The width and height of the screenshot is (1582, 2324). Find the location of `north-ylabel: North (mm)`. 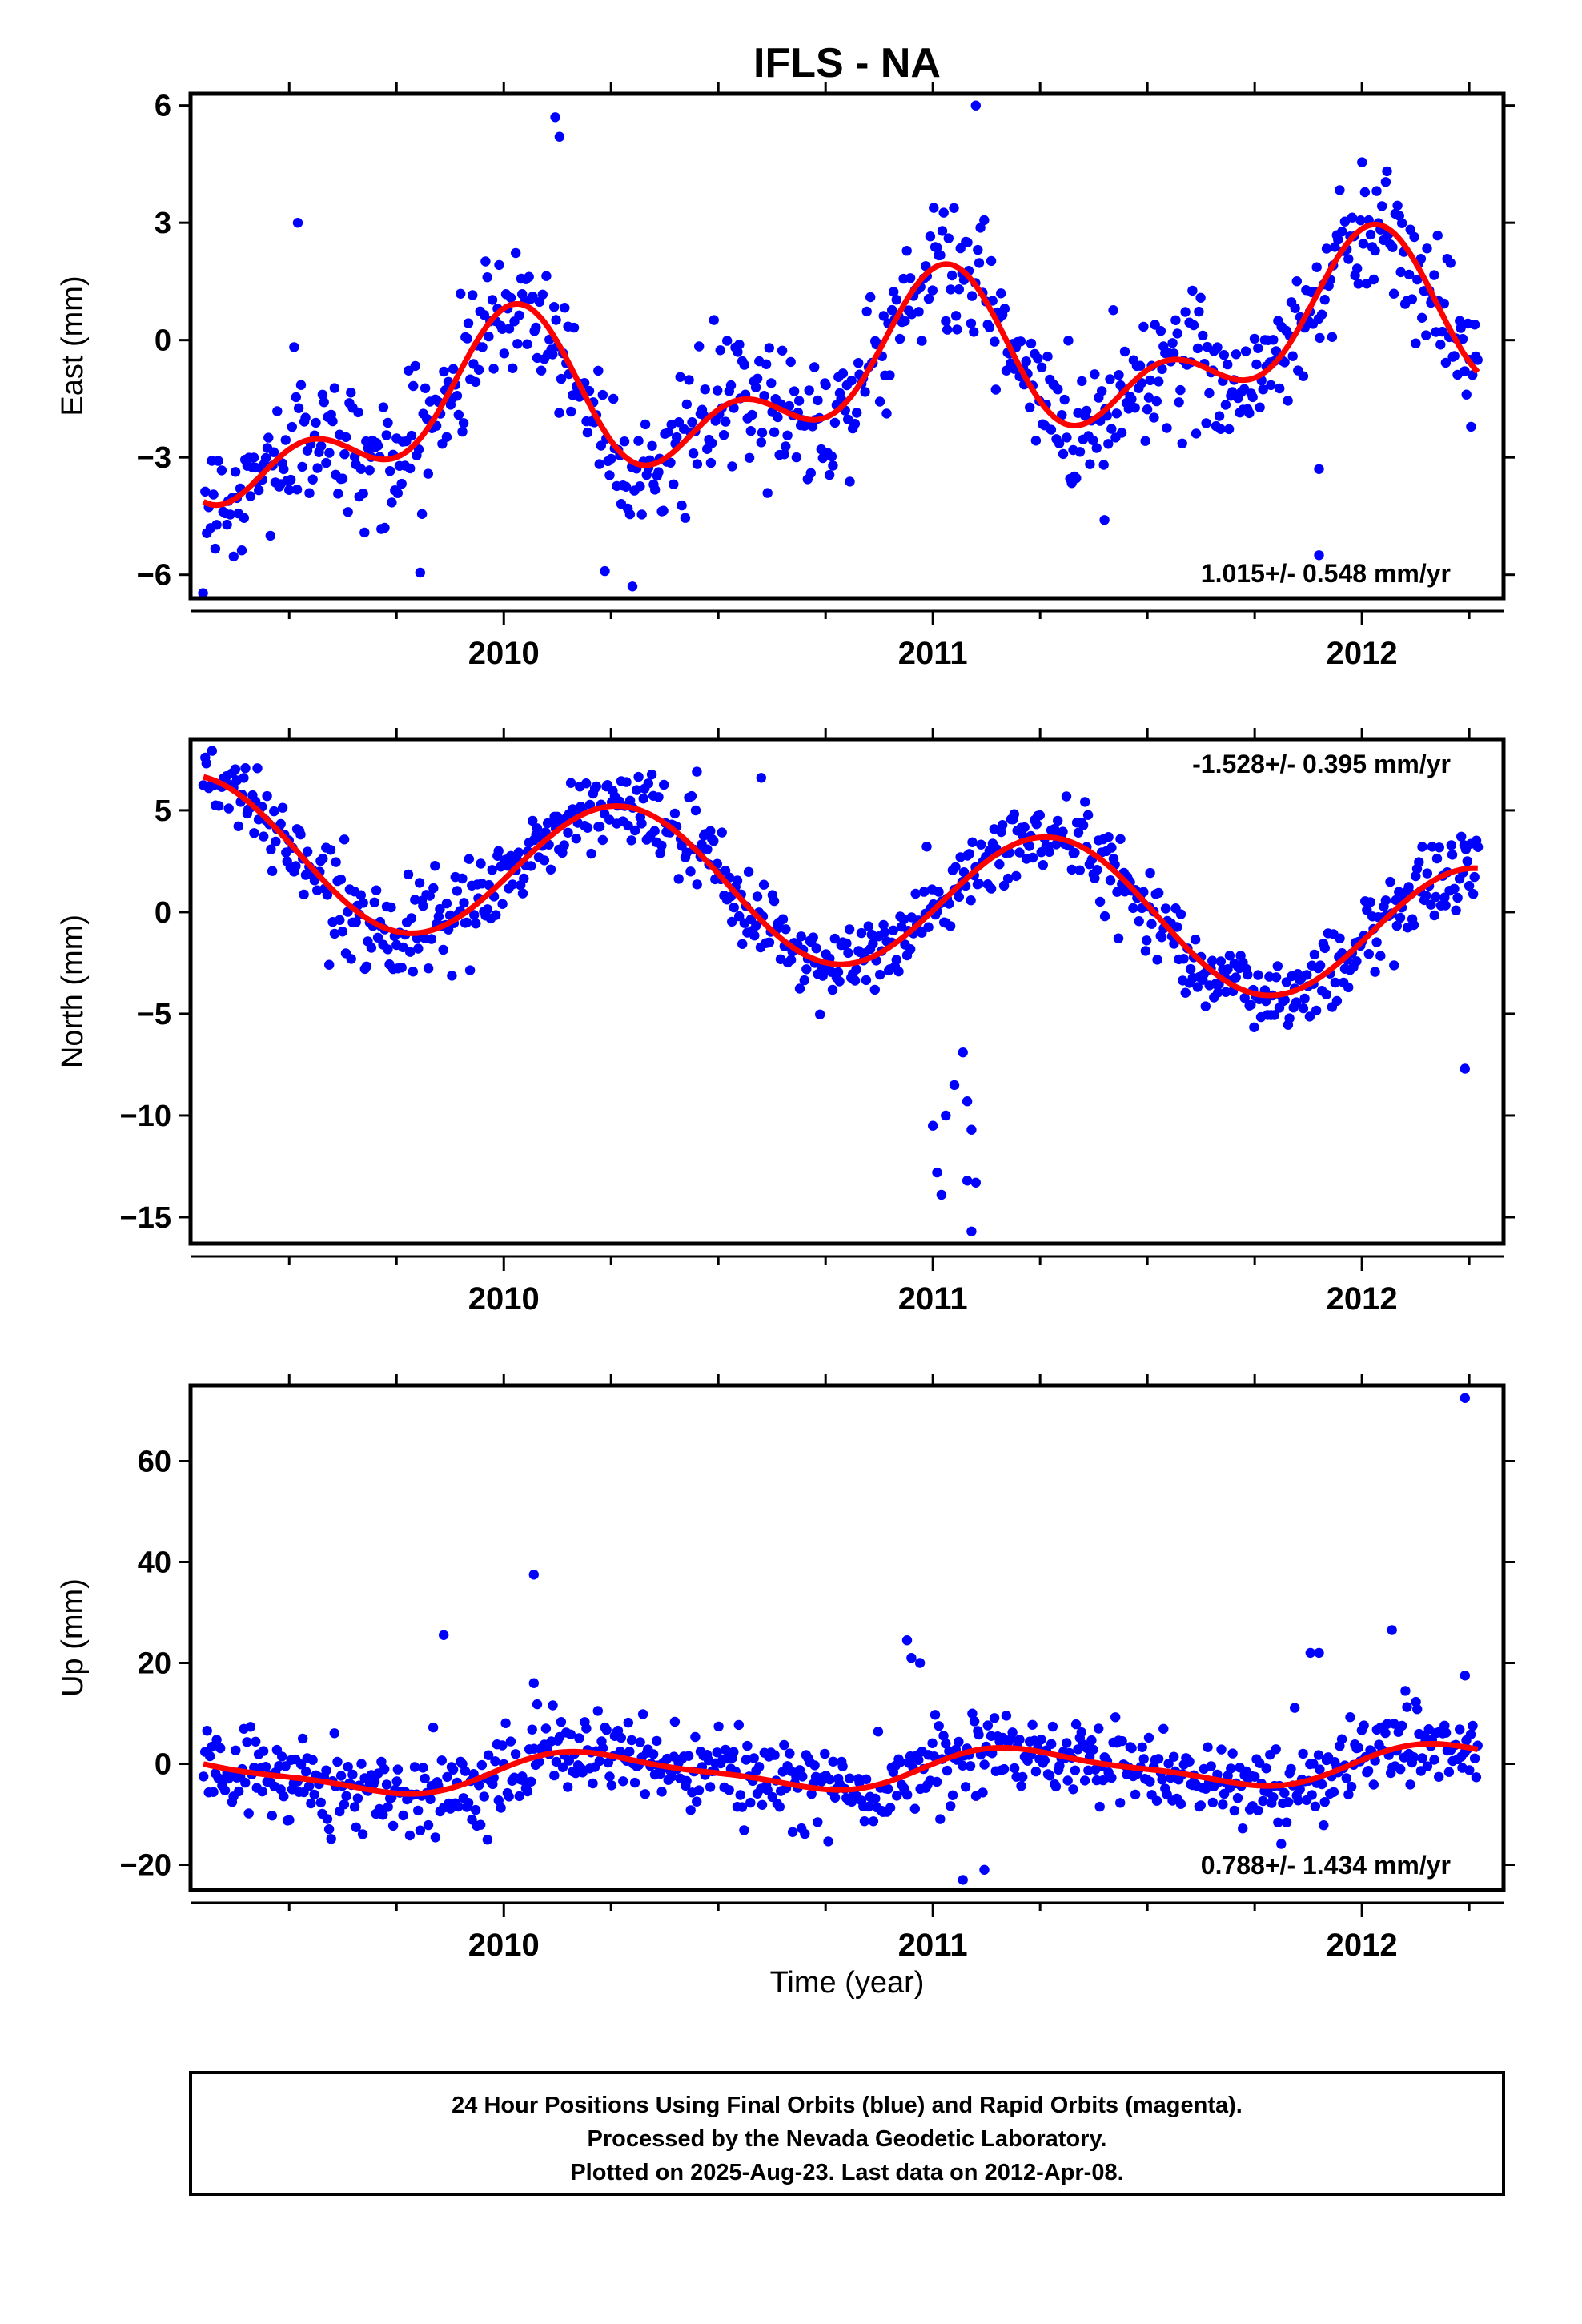

north-ylabel: North (mm) is located at coordinates (73, 991).